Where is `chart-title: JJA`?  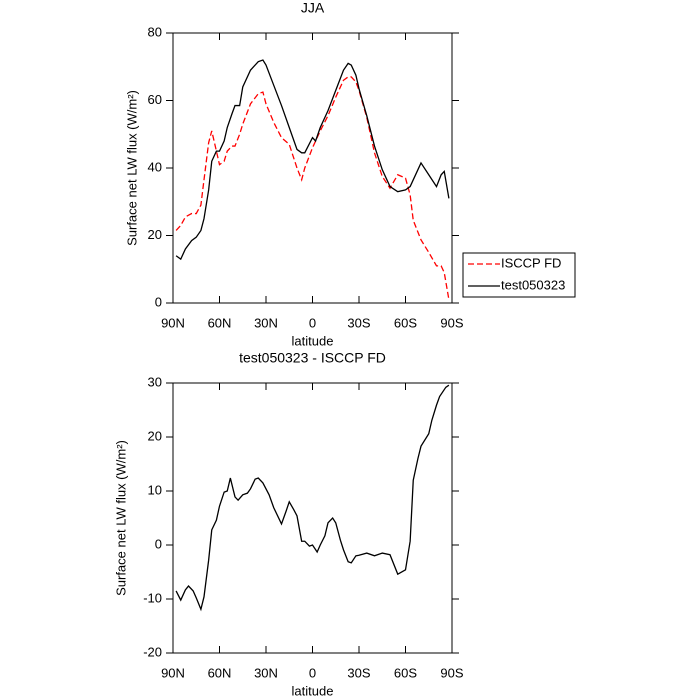
chart-title: JJA is located at coordinates (313, 8).